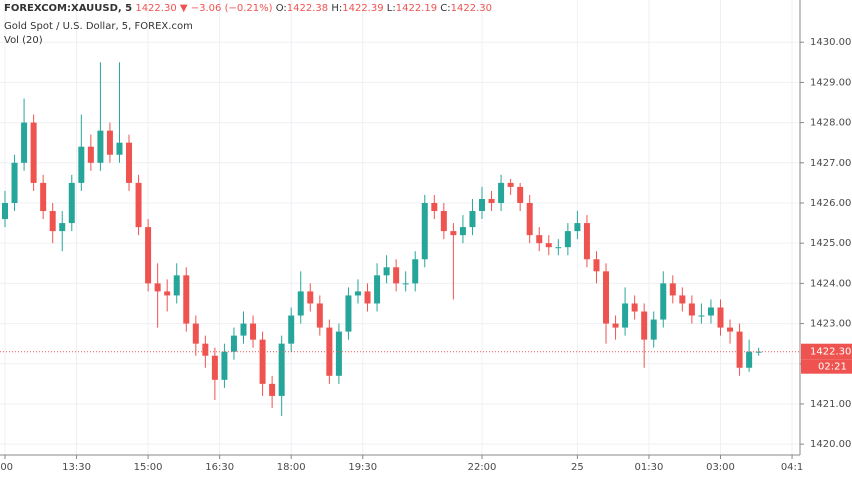  What do you see at coordinates (832, 367) in the screenshot?
I see `countdown: 02:21` at bounding box center [832, 367].